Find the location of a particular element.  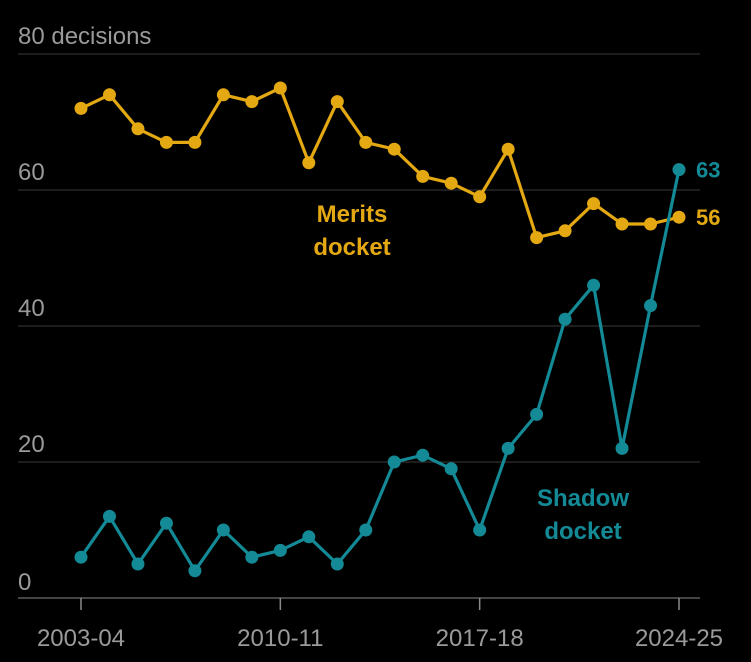

x-axis: 2003-04 2010-11 2017-18 2024-25 is located at coordinates (370, 624).